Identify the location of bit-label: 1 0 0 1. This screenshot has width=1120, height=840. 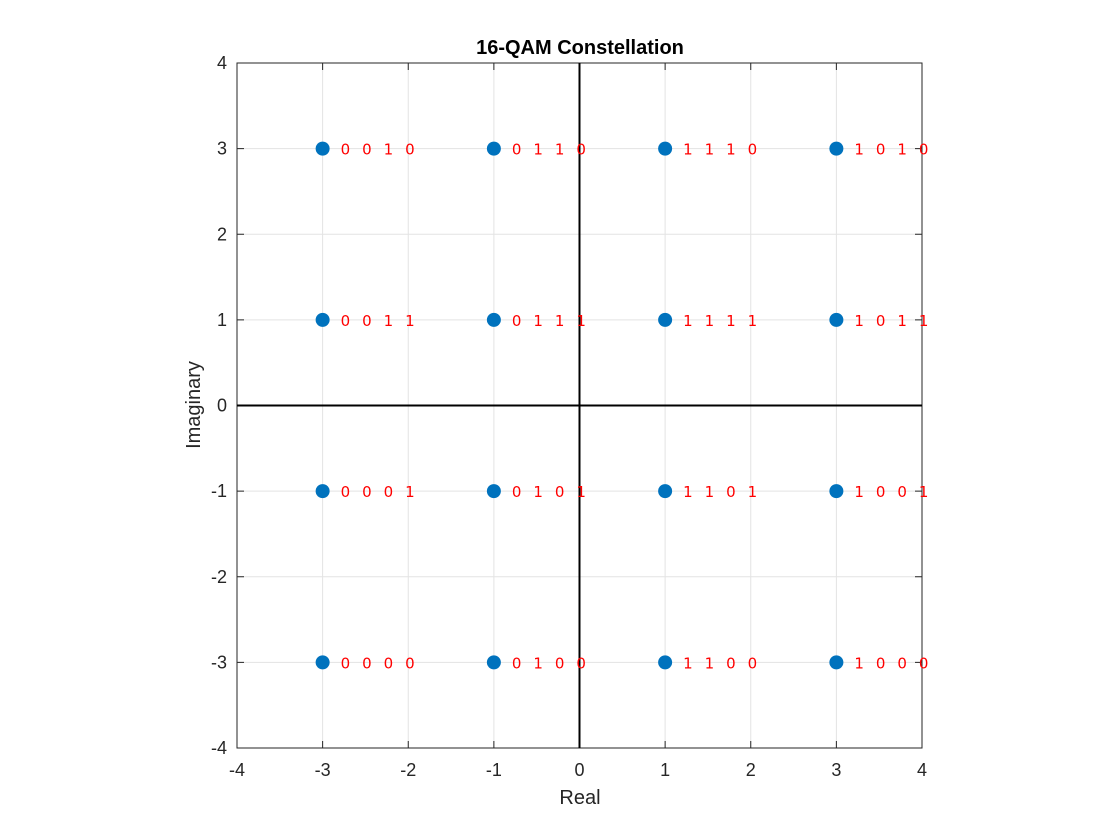
(893, 492).